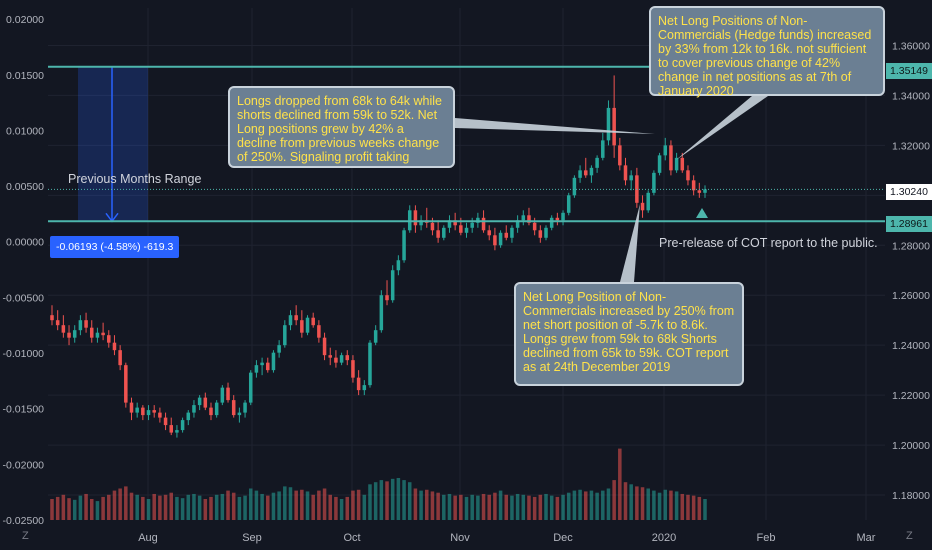  What do you see at coordinates (909, 224) in the screenshot?
I see `price-tag-support: 1.28961` at bounding box center [909, 224].